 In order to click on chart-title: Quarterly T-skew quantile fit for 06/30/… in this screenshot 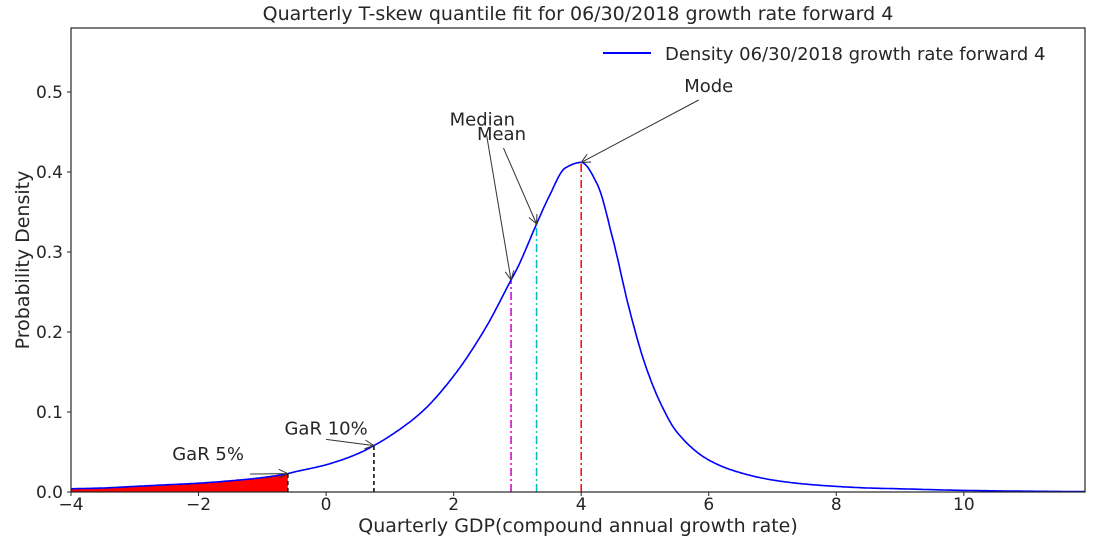, I will do `click(578, 14)`.